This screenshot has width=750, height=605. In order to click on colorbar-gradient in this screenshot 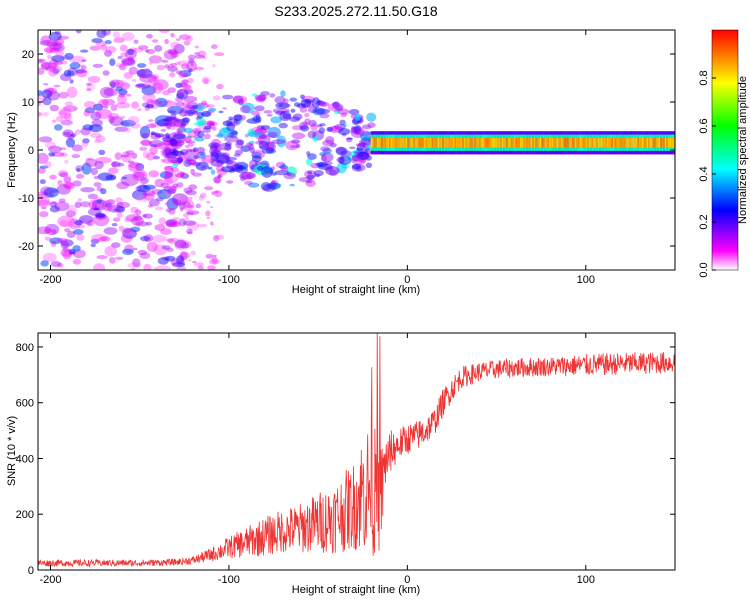, I will do `click(725, 150)`.